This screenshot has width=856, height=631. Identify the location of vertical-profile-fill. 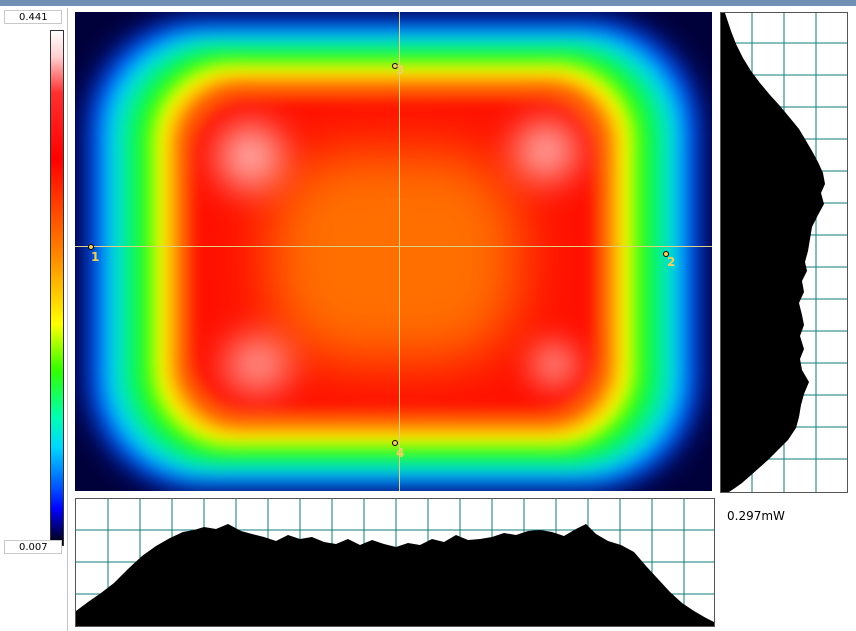
(773, 252).